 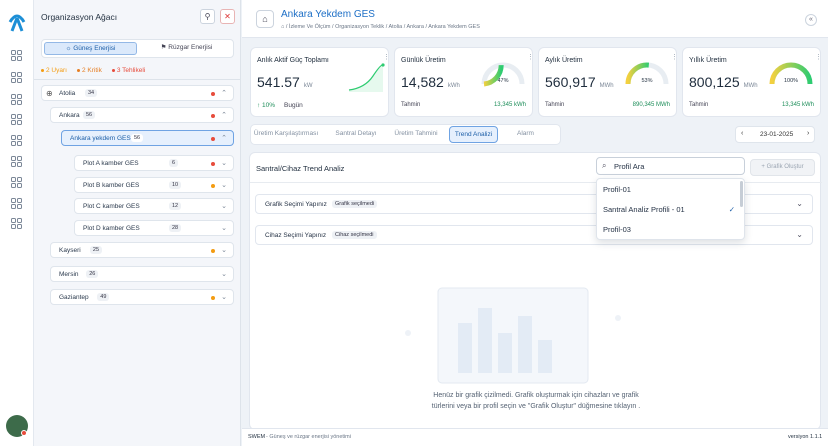 I want to click on tab-wind-label: Rüzgar Enerjisi, so click(x=190, y=47).